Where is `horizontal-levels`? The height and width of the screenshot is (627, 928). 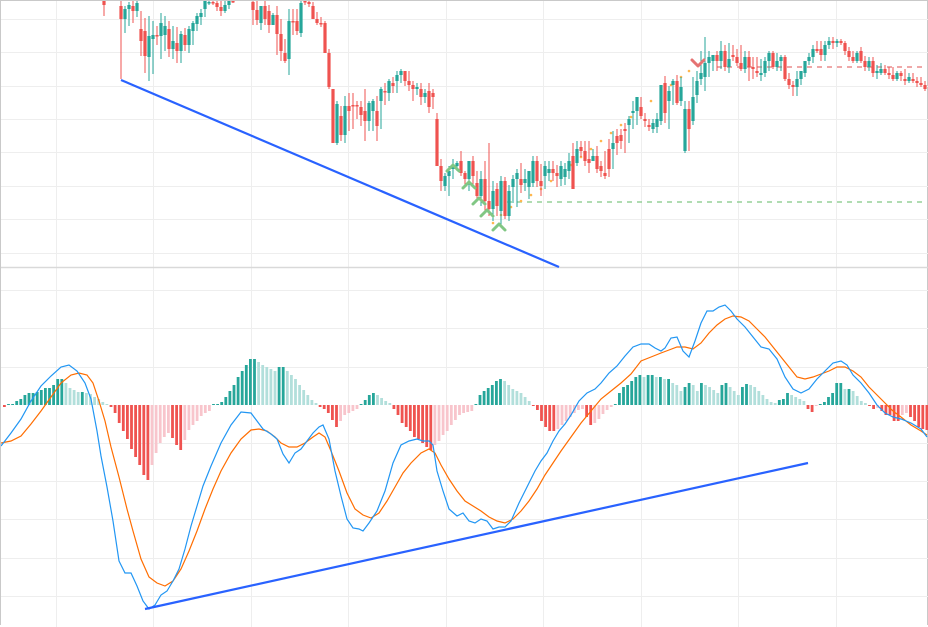 horizontal-levels is located at coordinates (716, 134).